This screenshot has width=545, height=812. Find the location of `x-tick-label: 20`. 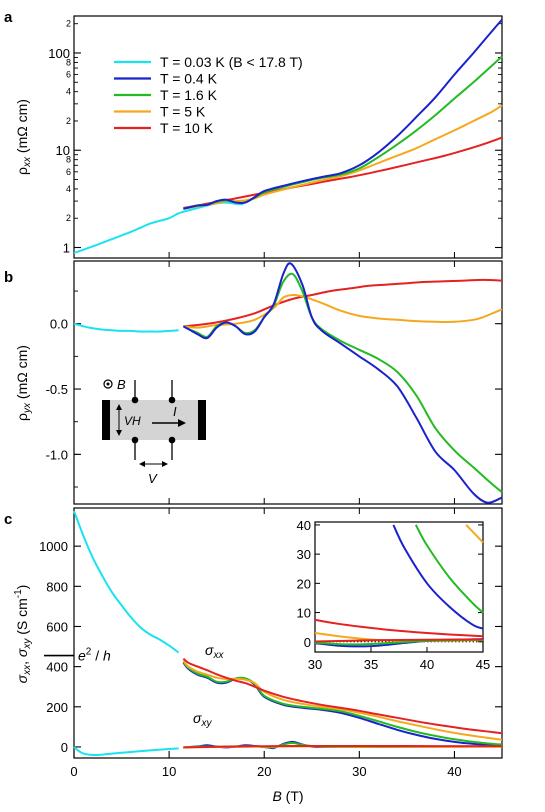

x-tick-label: 20 is located at coordinates (264, 771).